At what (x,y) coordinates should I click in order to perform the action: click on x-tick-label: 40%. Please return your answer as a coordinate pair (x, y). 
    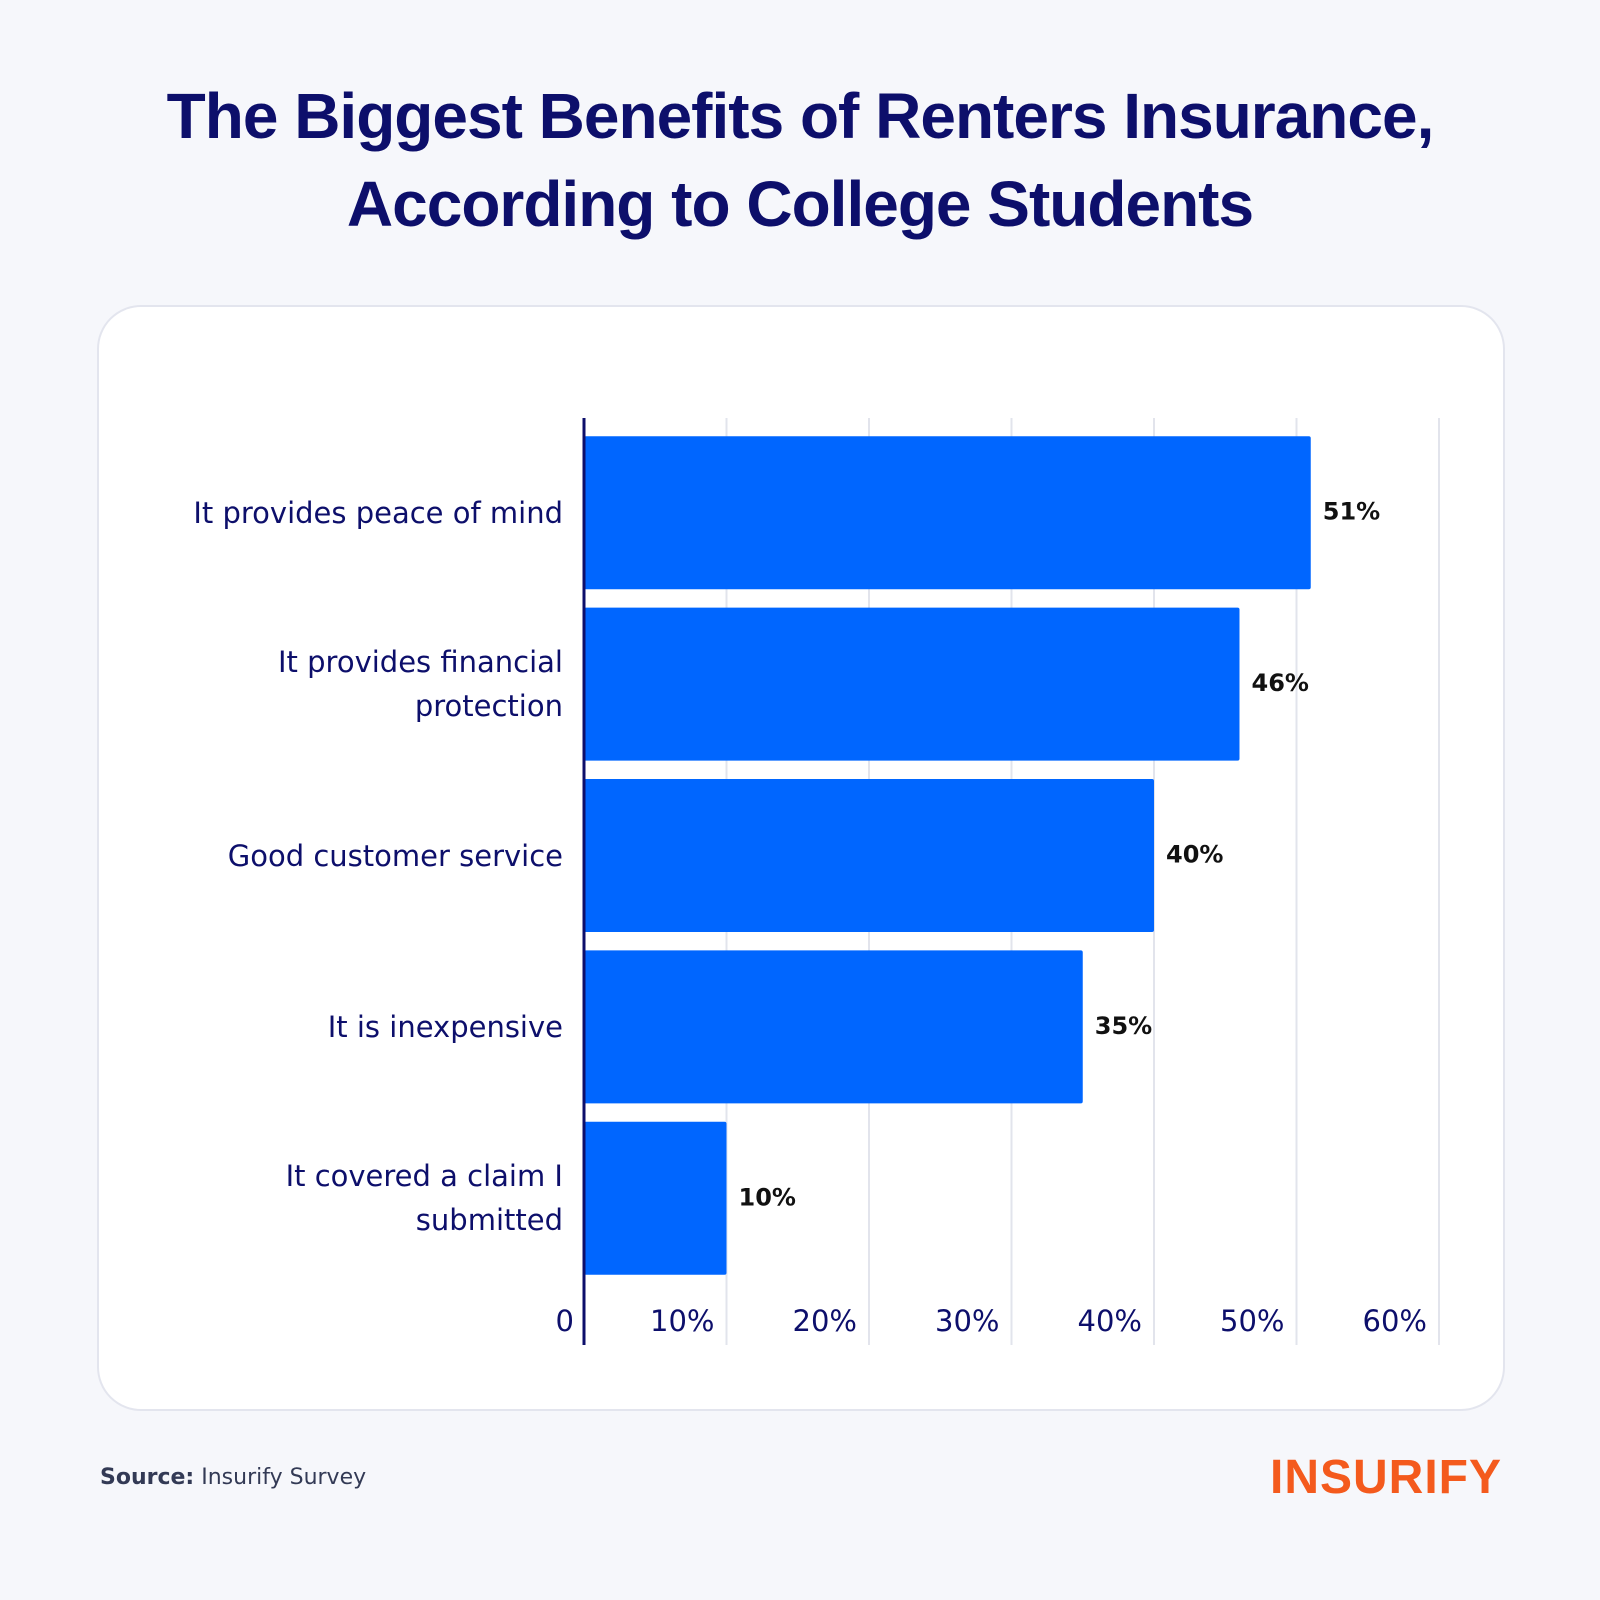
    Looking at the image, I should click on (1110, 1321).